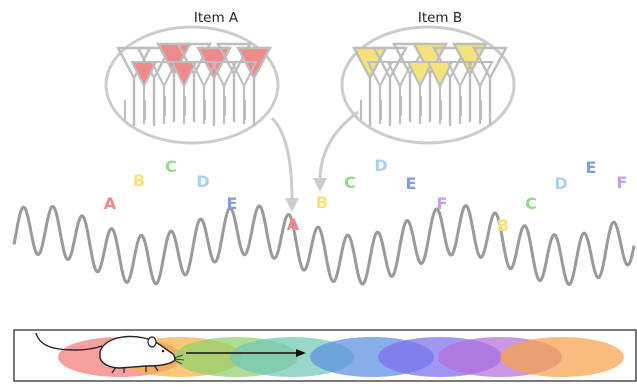 The height and width of the screenshot is (387, 637). I want to click on item-a-arrow, so click(282, 158).